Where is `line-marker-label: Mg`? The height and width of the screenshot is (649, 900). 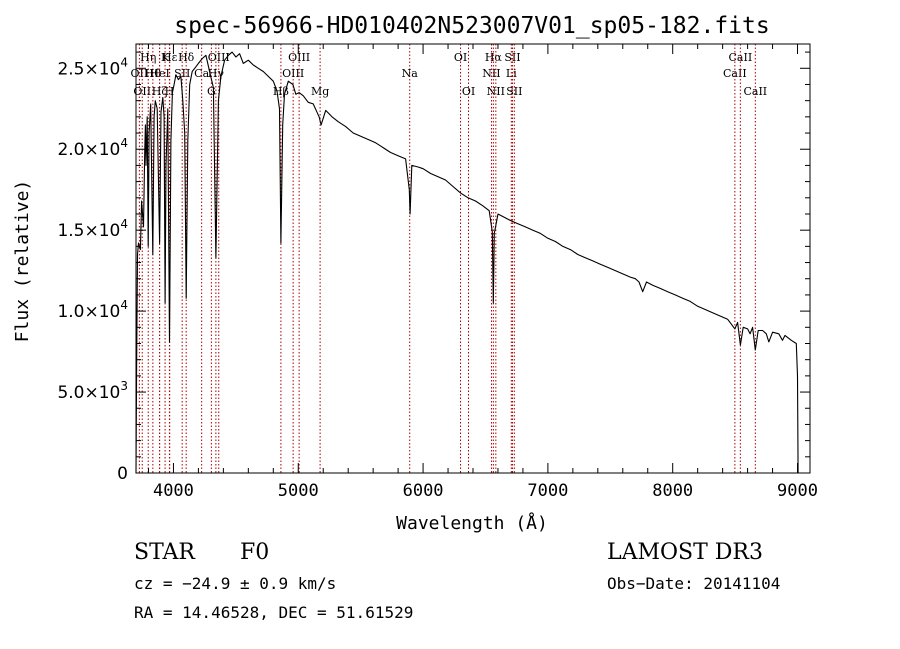 line-marker-label: Mg is located at coordinates (320, 91).